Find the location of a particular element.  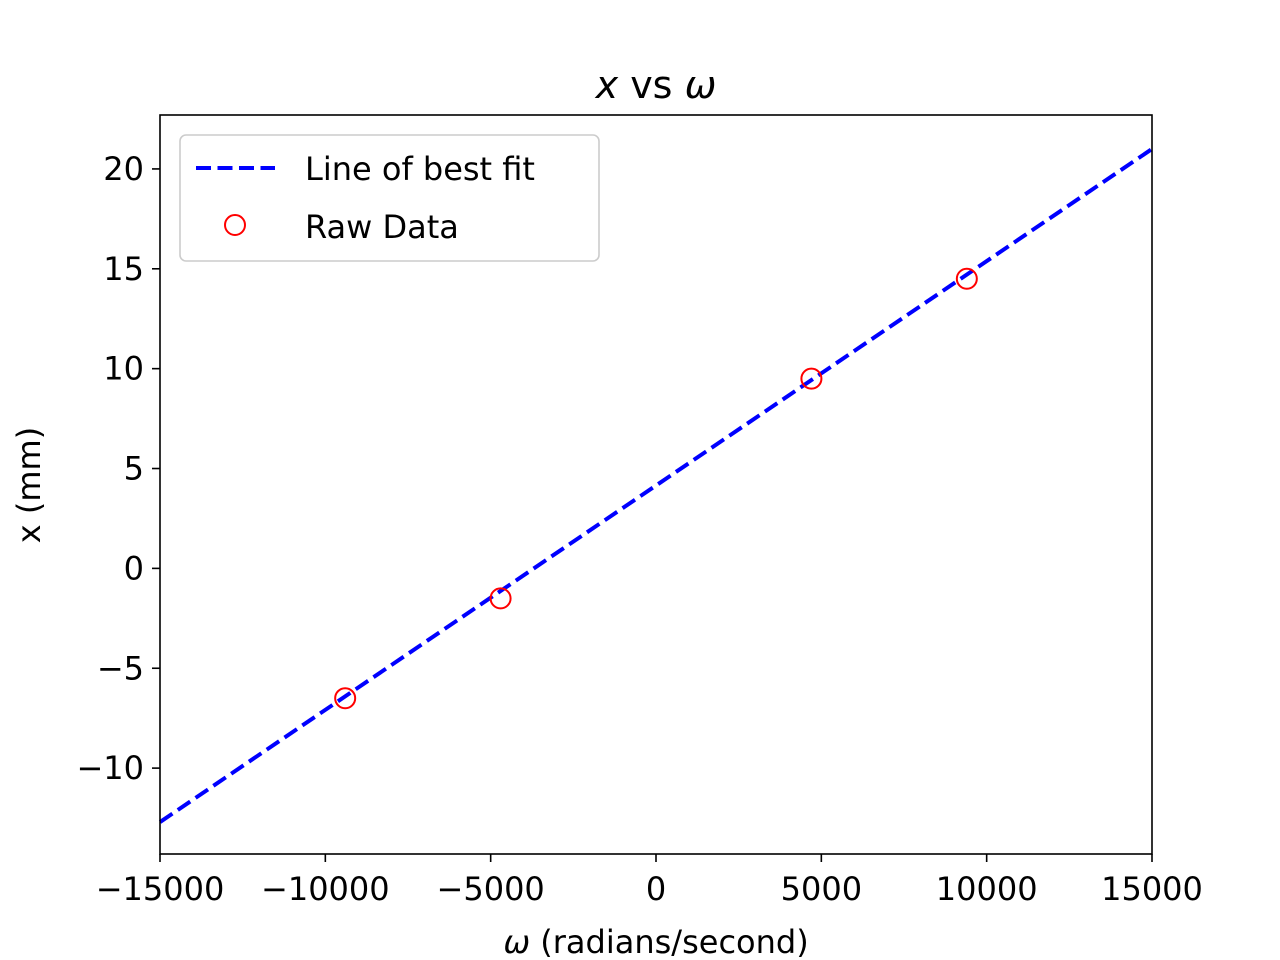

x-tick-label: 5000 is located at coordinates (821, 889).